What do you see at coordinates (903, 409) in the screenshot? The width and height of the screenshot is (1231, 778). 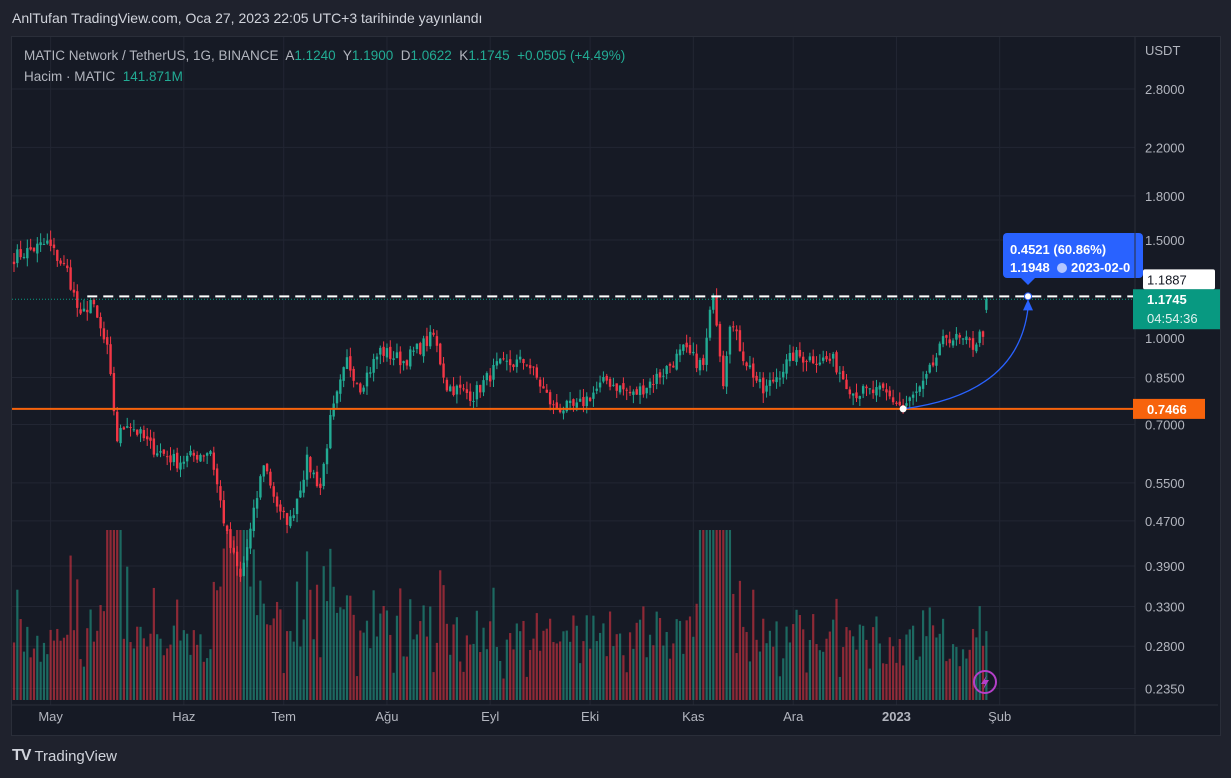 I see `anchor-point` at bounding box center [903, 409].